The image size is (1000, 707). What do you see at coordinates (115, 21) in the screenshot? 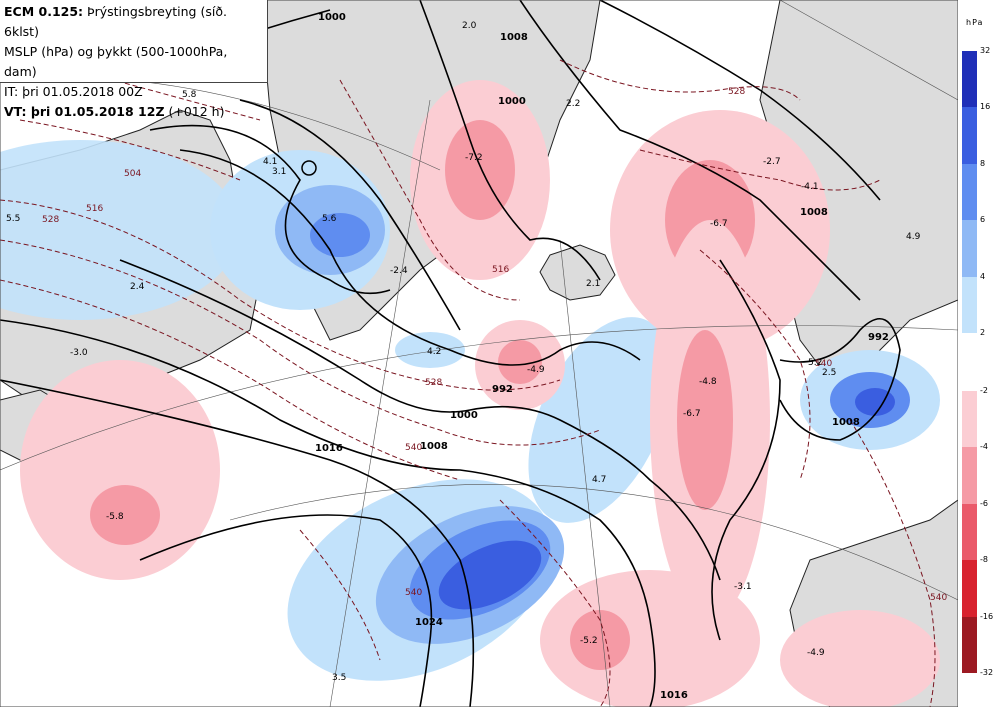
I see `field-name: Þrýstingsbreyting (síð. 6klst)` at bounding box center [115, 21].